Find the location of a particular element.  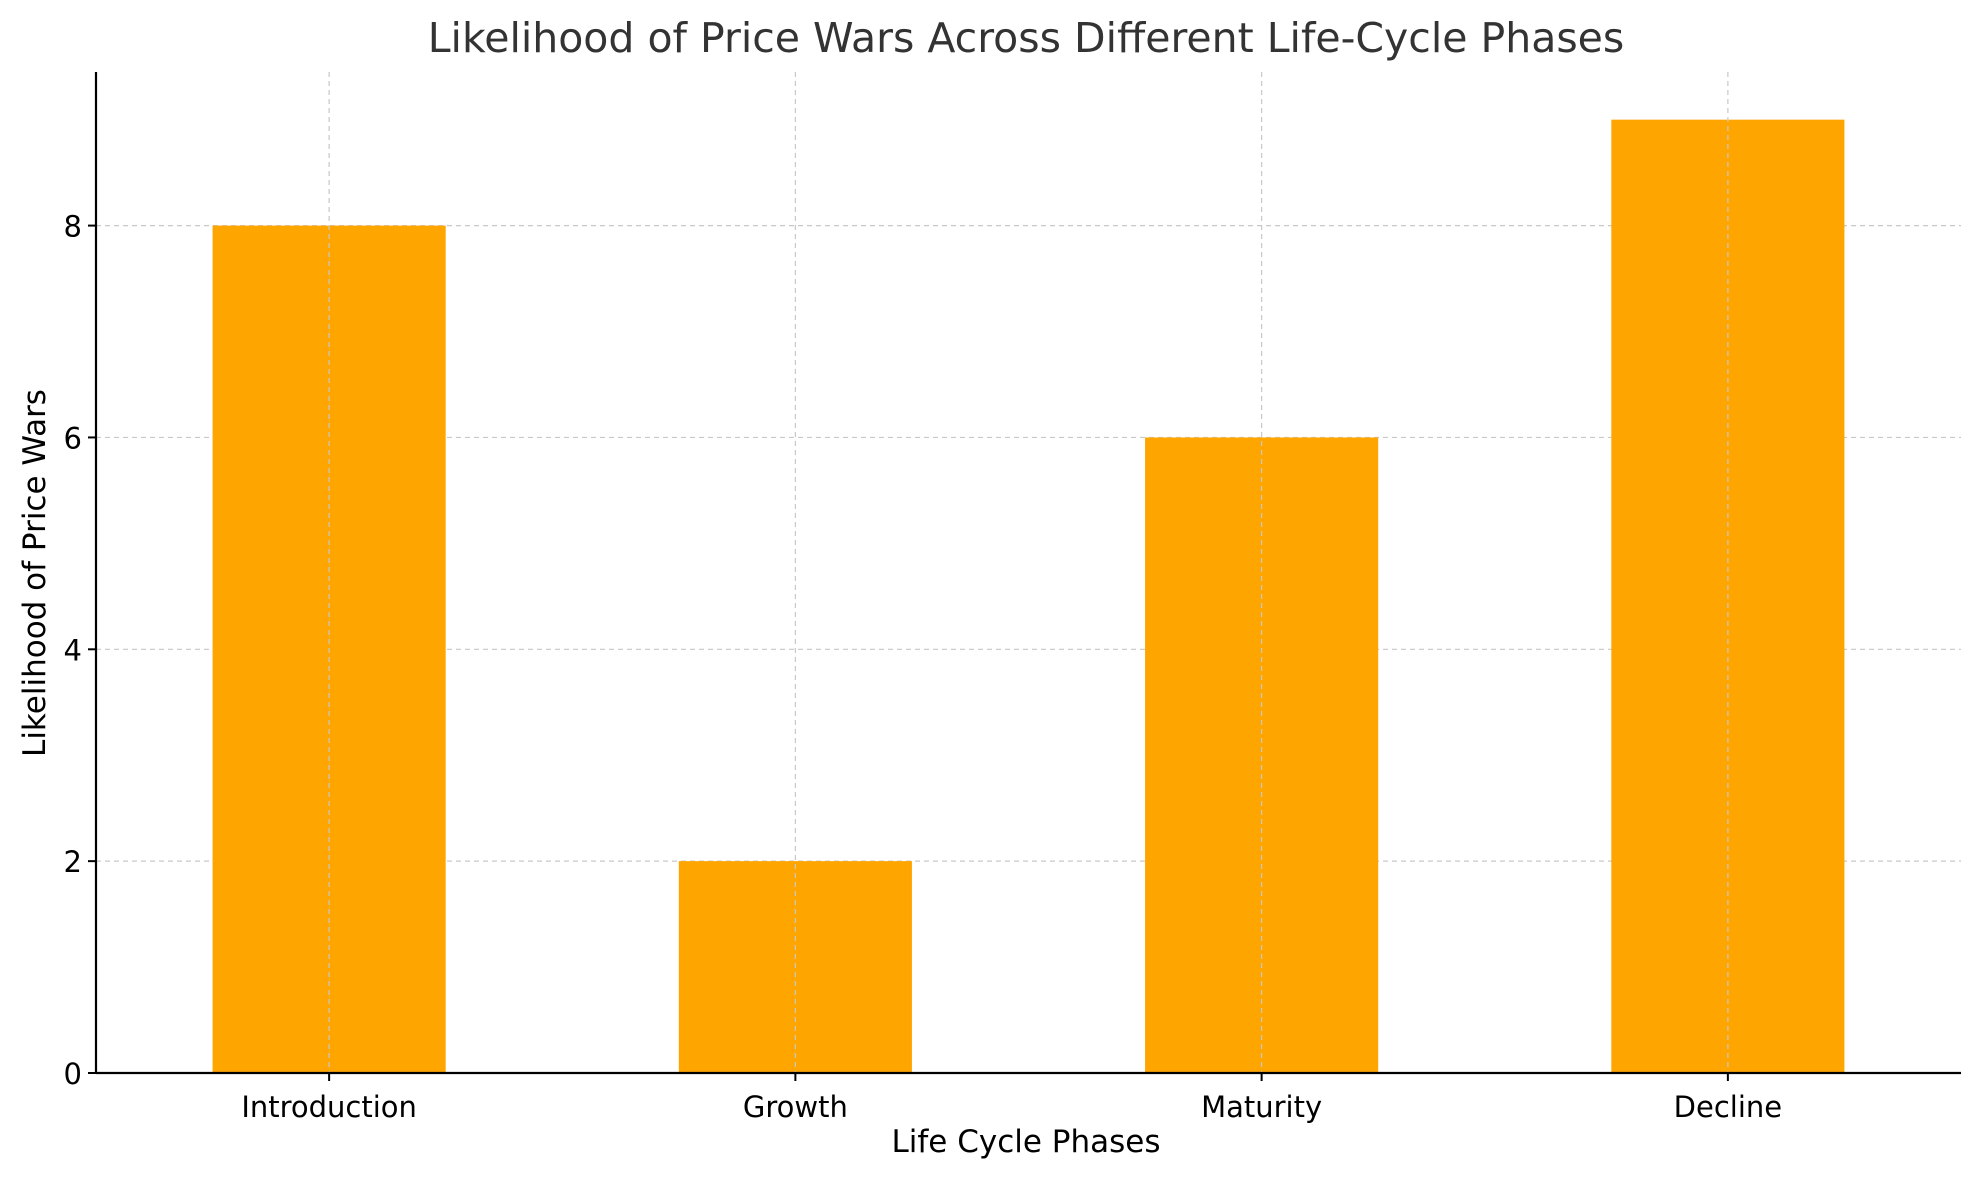

y-tick-label: 4 is located at coordinates (73, 650).